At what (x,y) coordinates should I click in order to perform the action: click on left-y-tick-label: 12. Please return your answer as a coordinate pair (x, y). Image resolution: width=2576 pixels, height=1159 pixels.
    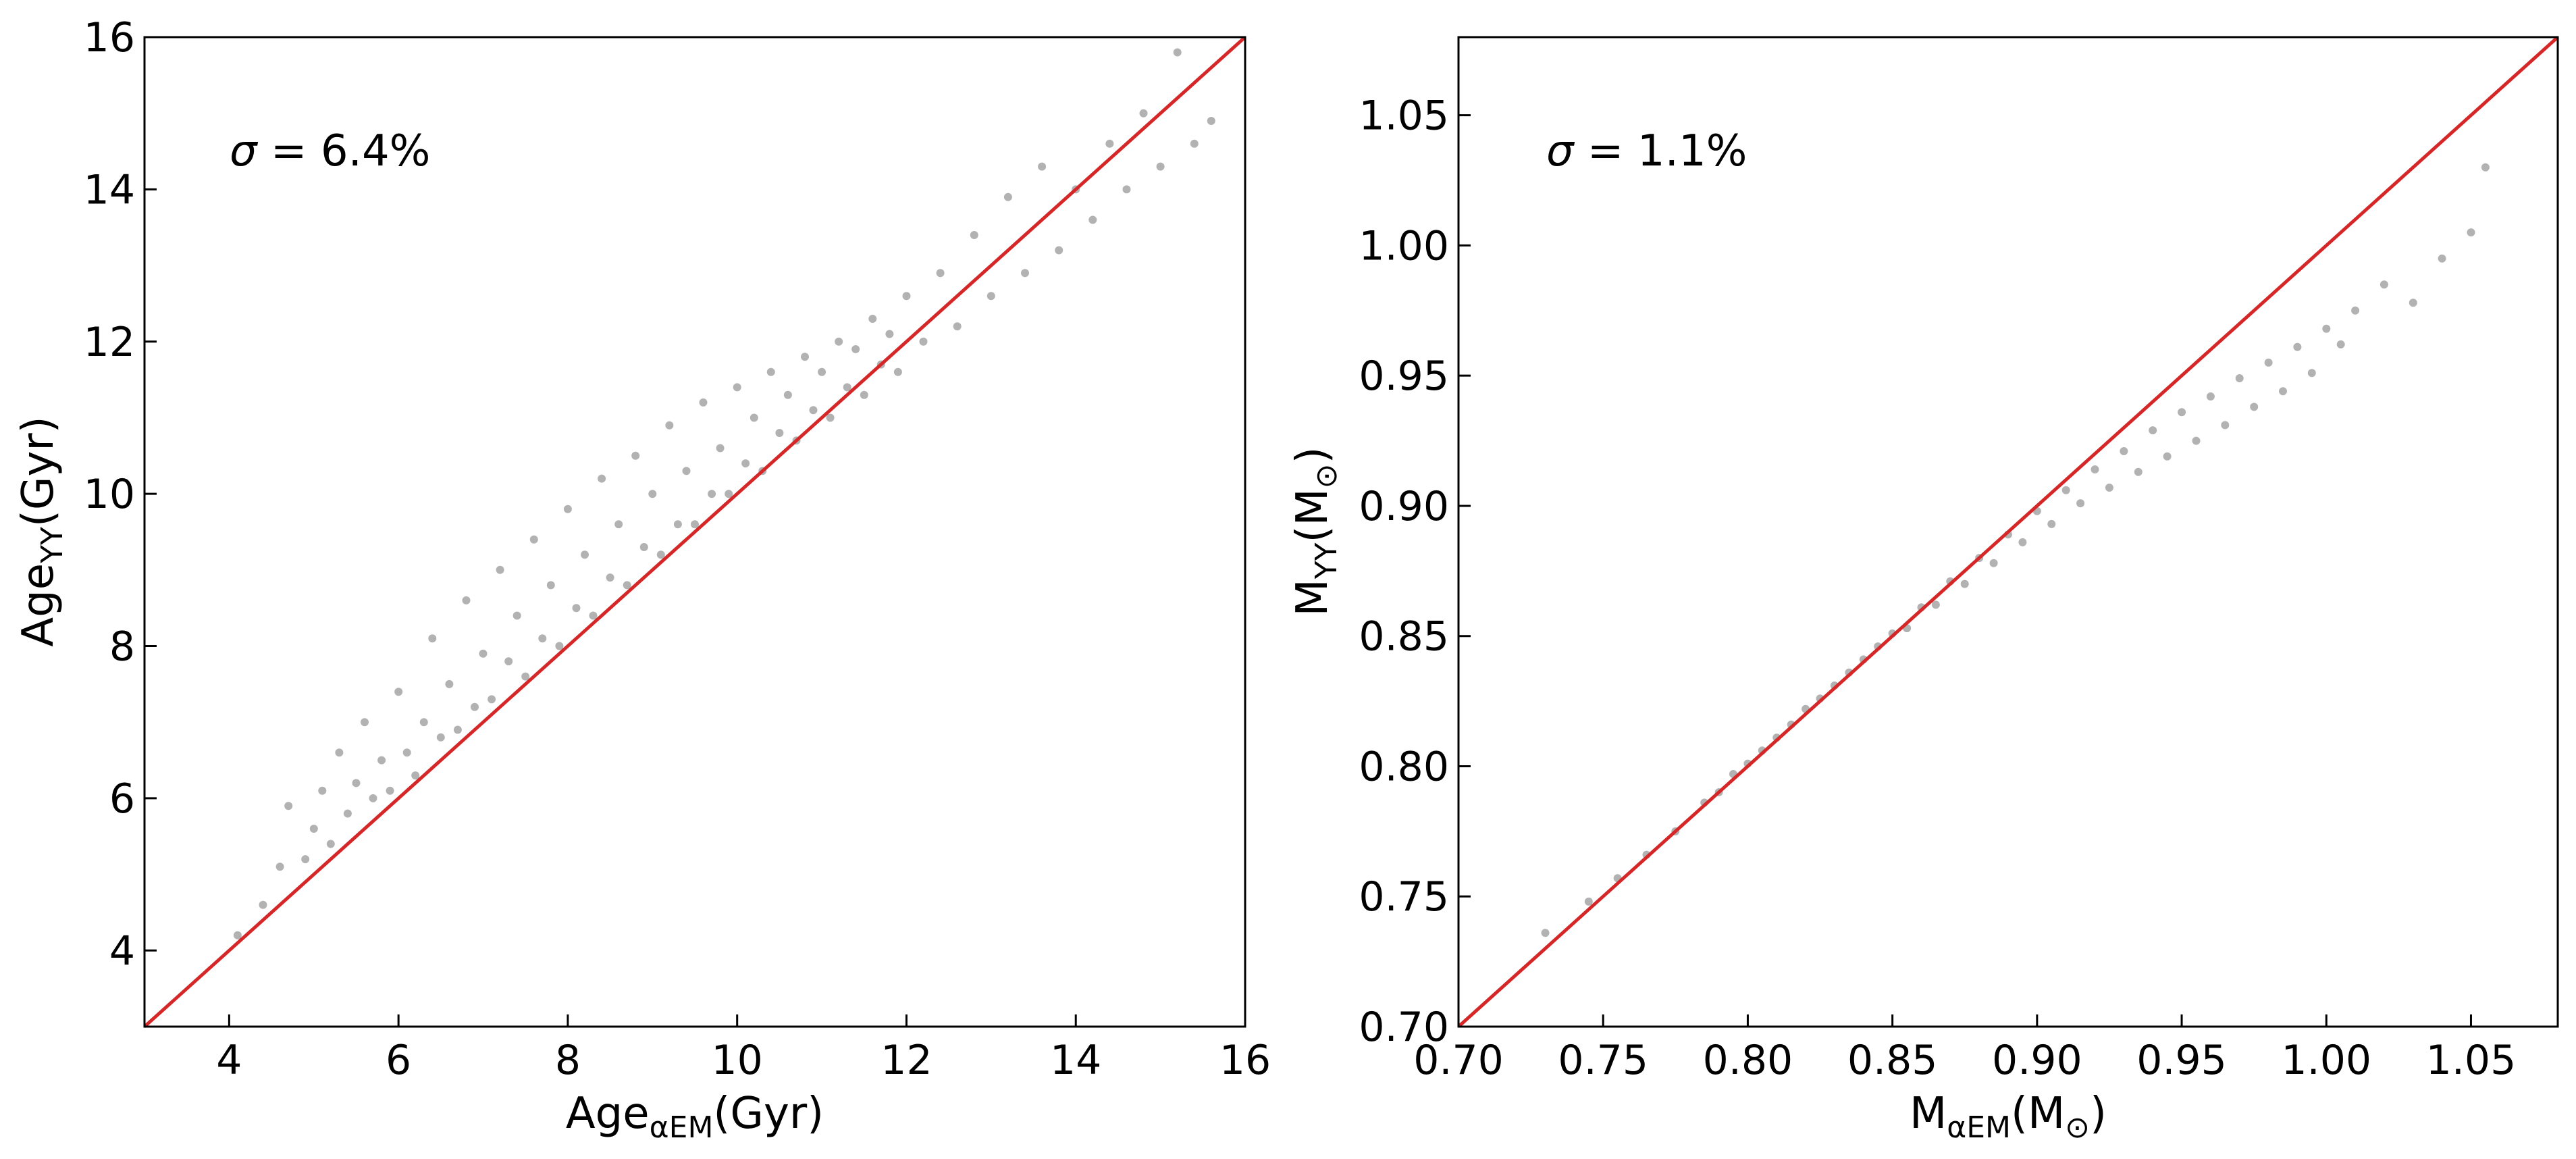
    Looking at the image, I should click on (109, 342).